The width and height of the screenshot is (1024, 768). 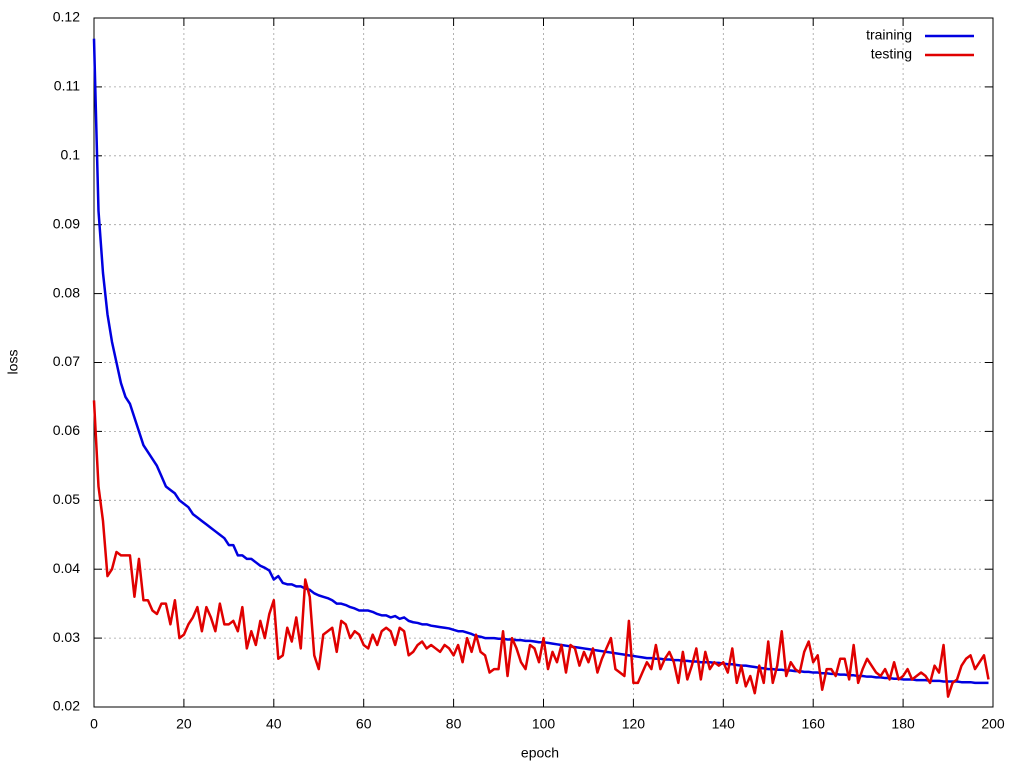 What do you see at coordinates (13, 362) in the screenshot?
I see `y-axis-label: loss` at bounding box center [13, 362].